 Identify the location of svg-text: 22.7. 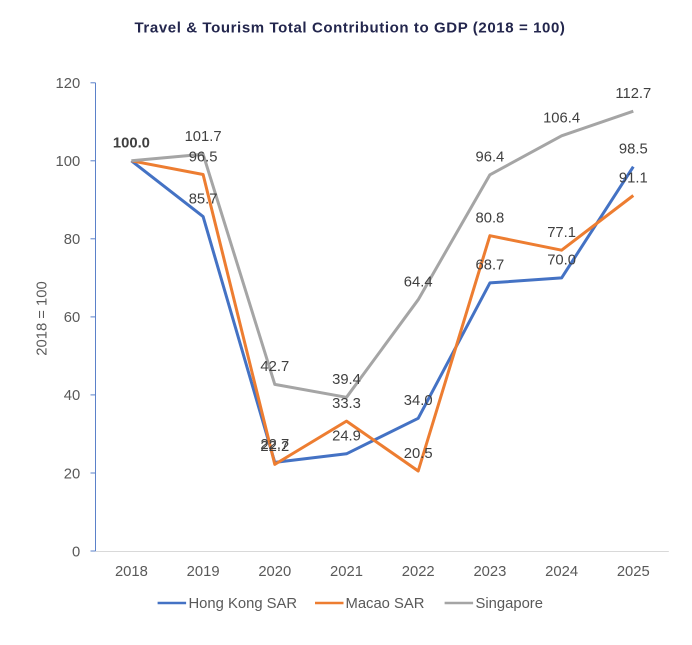
(274, 445).